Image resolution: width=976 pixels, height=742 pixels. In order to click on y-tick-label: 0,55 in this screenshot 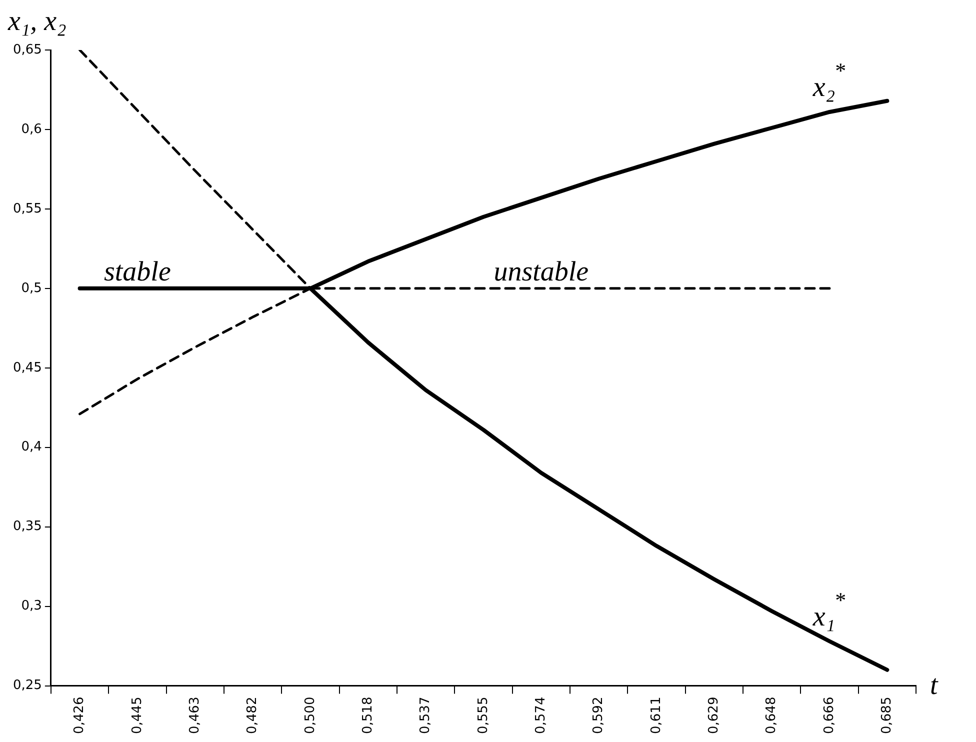, I will do `click(27, 208)`.